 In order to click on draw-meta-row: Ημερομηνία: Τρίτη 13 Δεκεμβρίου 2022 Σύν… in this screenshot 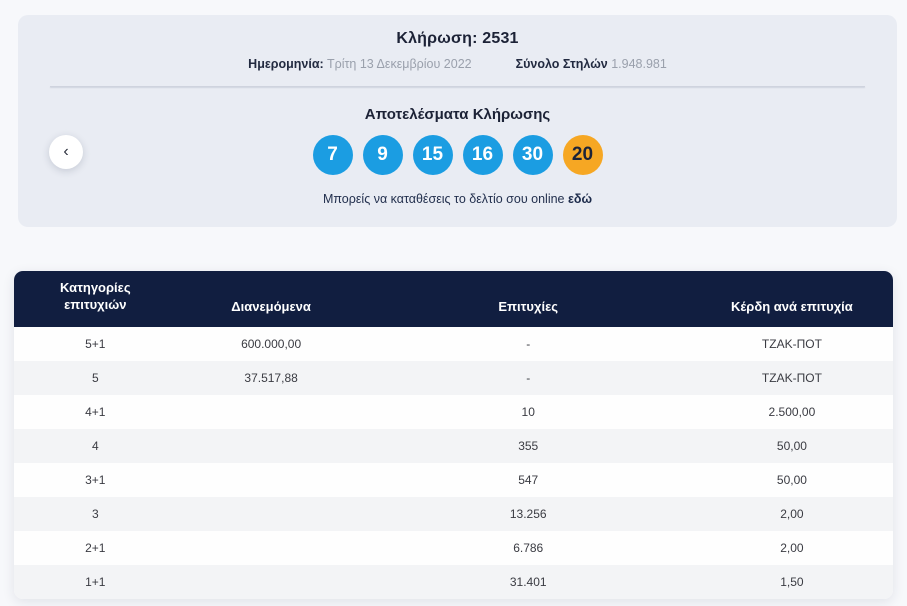, I will do `click(457, 64)`.